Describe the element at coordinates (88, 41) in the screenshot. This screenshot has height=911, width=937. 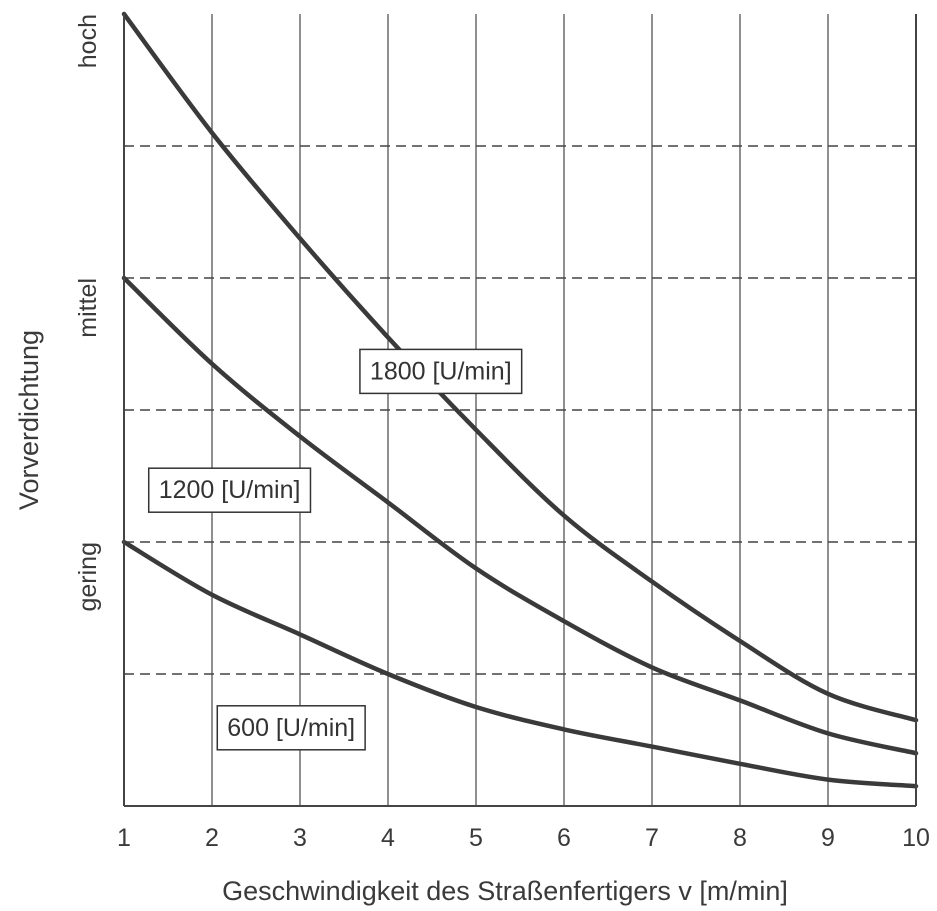
I see `y-tick-label: hoch` at that location.